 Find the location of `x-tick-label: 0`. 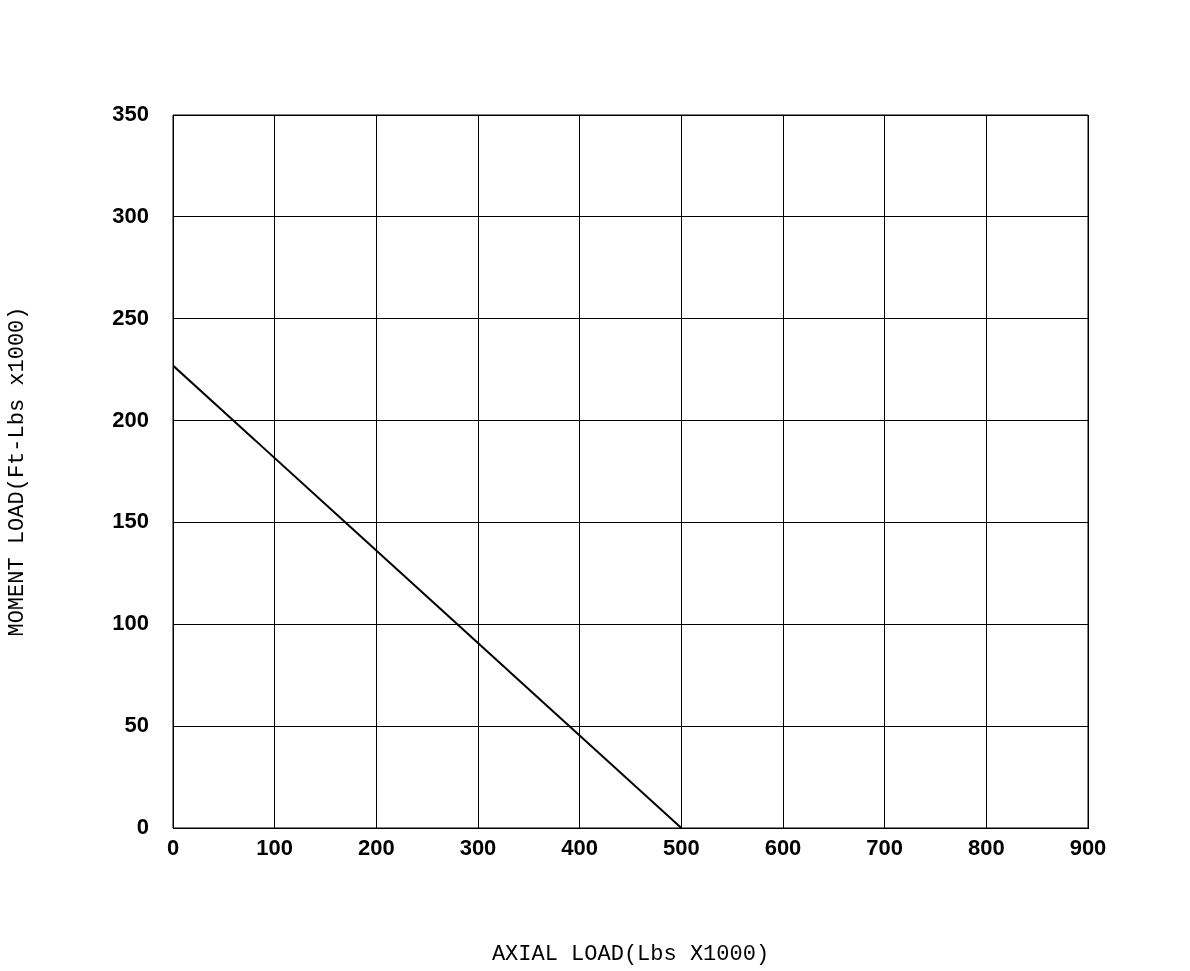

x-tick-label: 0 is located at coordinates (173, 848).